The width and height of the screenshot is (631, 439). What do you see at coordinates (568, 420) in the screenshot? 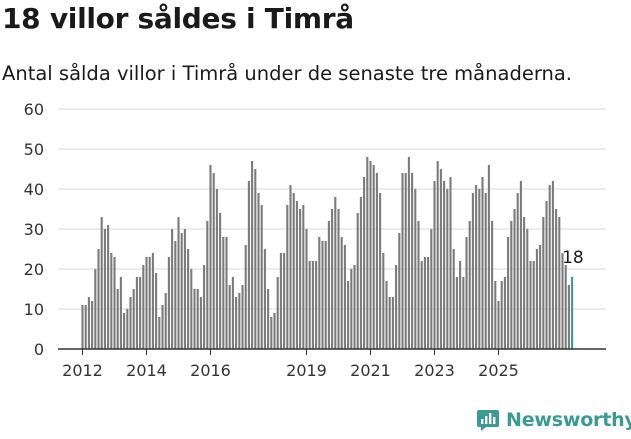
I see `newsworthy-logo-text: Newsworthy` at bounding box center [568, 420].